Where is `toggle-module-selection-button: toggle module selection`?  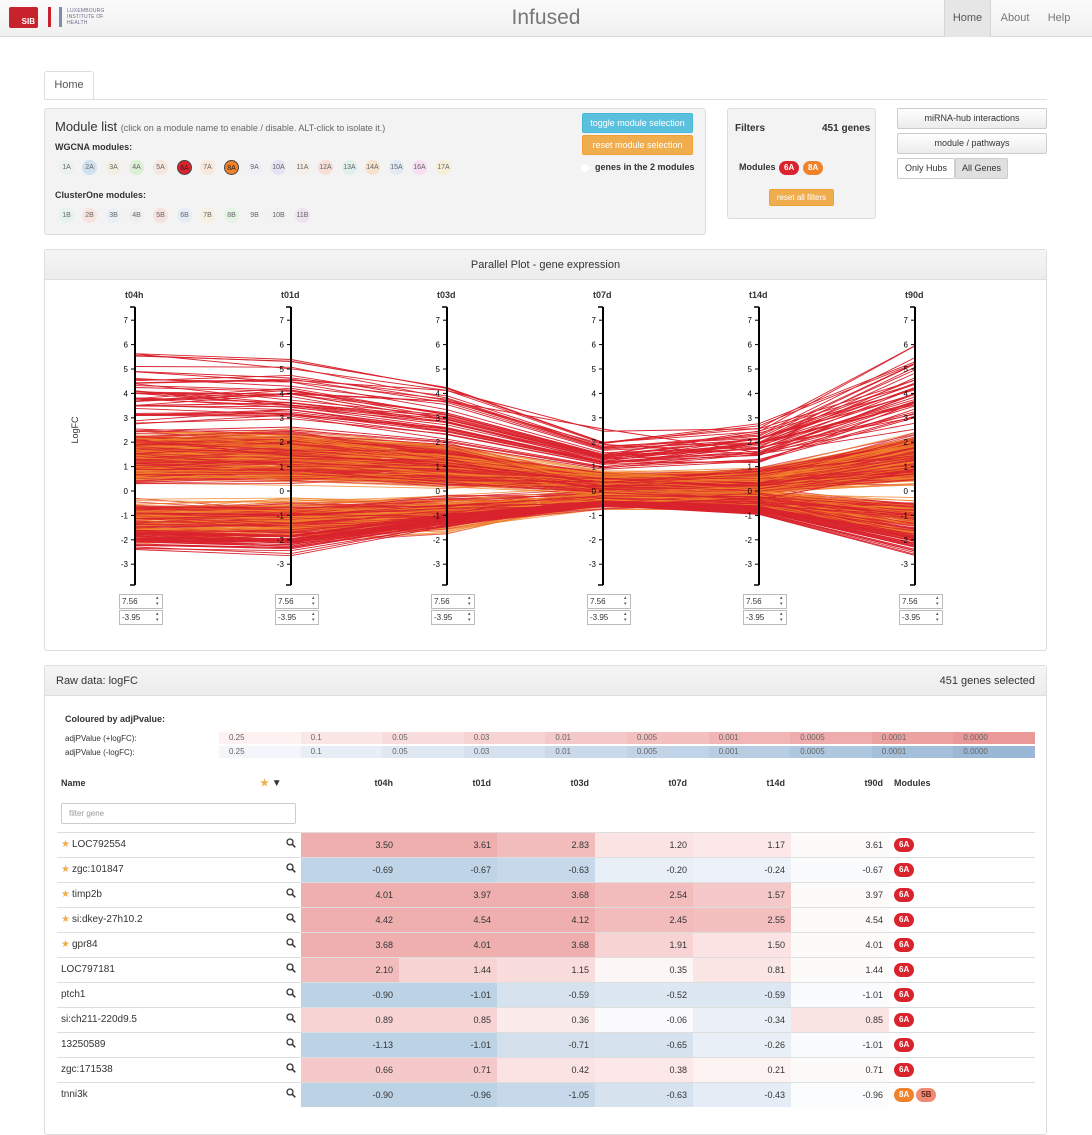
toggle-module-selection-button: toggle module selection is located at coordinates (637, 123).